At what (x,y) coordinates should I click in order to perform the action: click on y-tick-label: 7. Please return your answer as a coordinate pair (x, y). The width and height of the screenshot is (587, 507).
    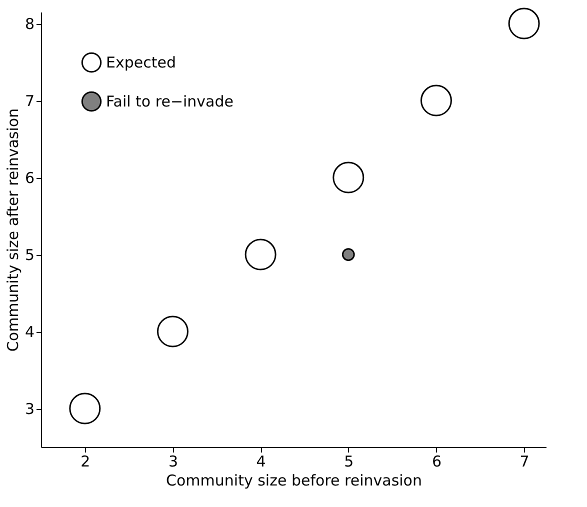
    Looking at the image, I should click on (29, 101).